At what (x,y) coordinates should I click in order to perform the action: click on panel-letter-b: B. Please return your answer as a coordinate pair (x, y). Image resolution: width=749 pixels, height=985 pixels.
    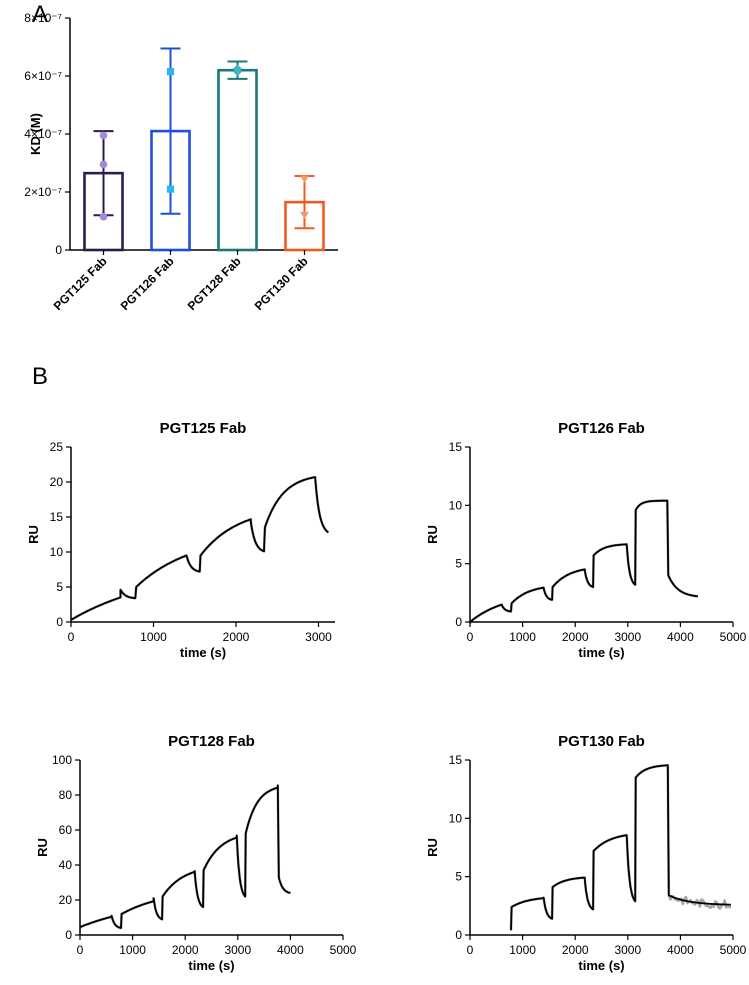
    Looking at the image, I should click on (40, 376).